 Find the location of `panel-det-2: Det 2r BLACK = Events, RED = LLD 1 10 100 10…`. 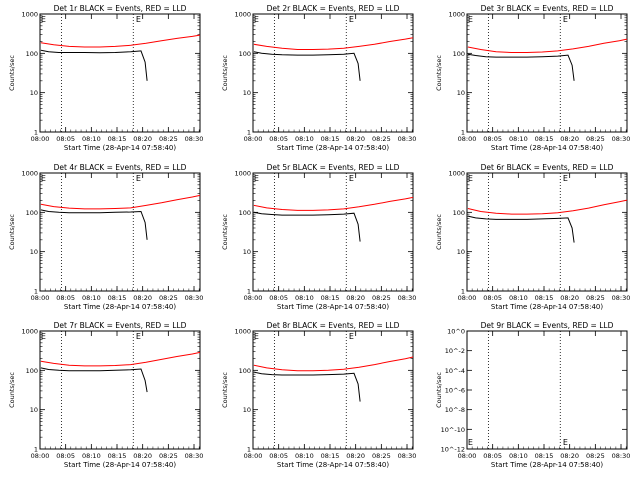

panel-det-2: Det 2r BLACK = Events, RED = LLD 1 10 100 10… is located at coordinates (318, 78).